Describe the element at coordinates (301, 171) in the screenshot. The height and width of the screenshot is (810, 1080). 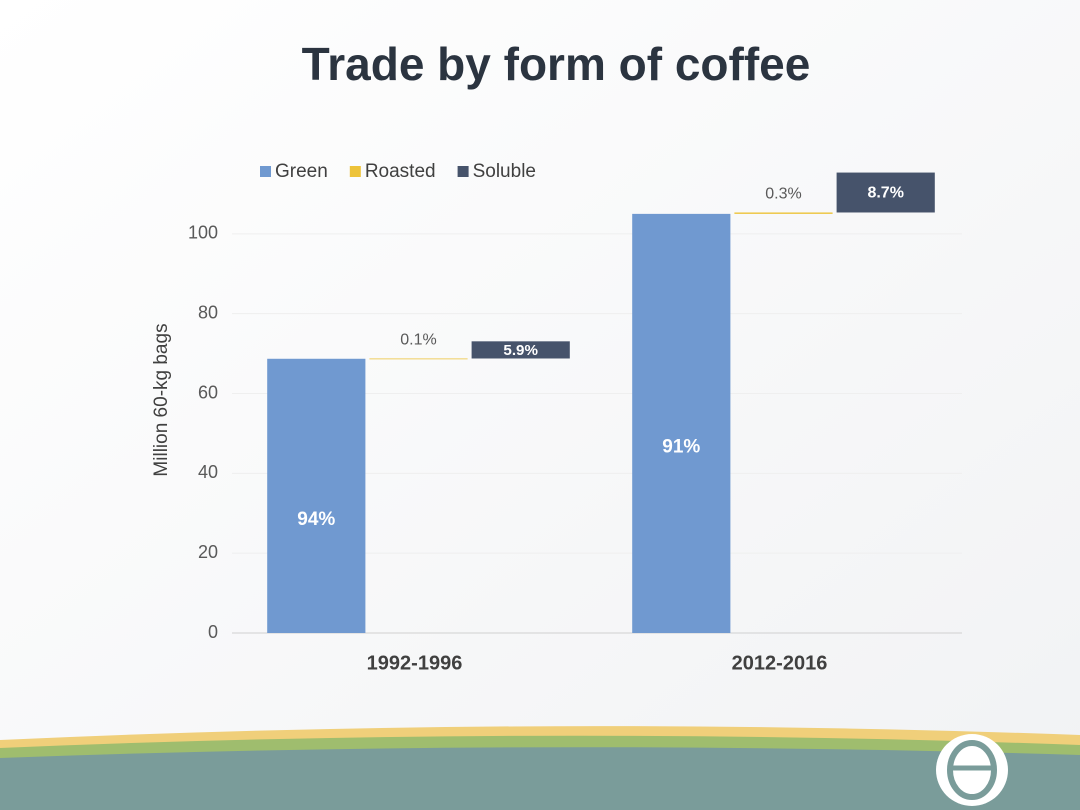
I see `legend-label: Green` at that location.